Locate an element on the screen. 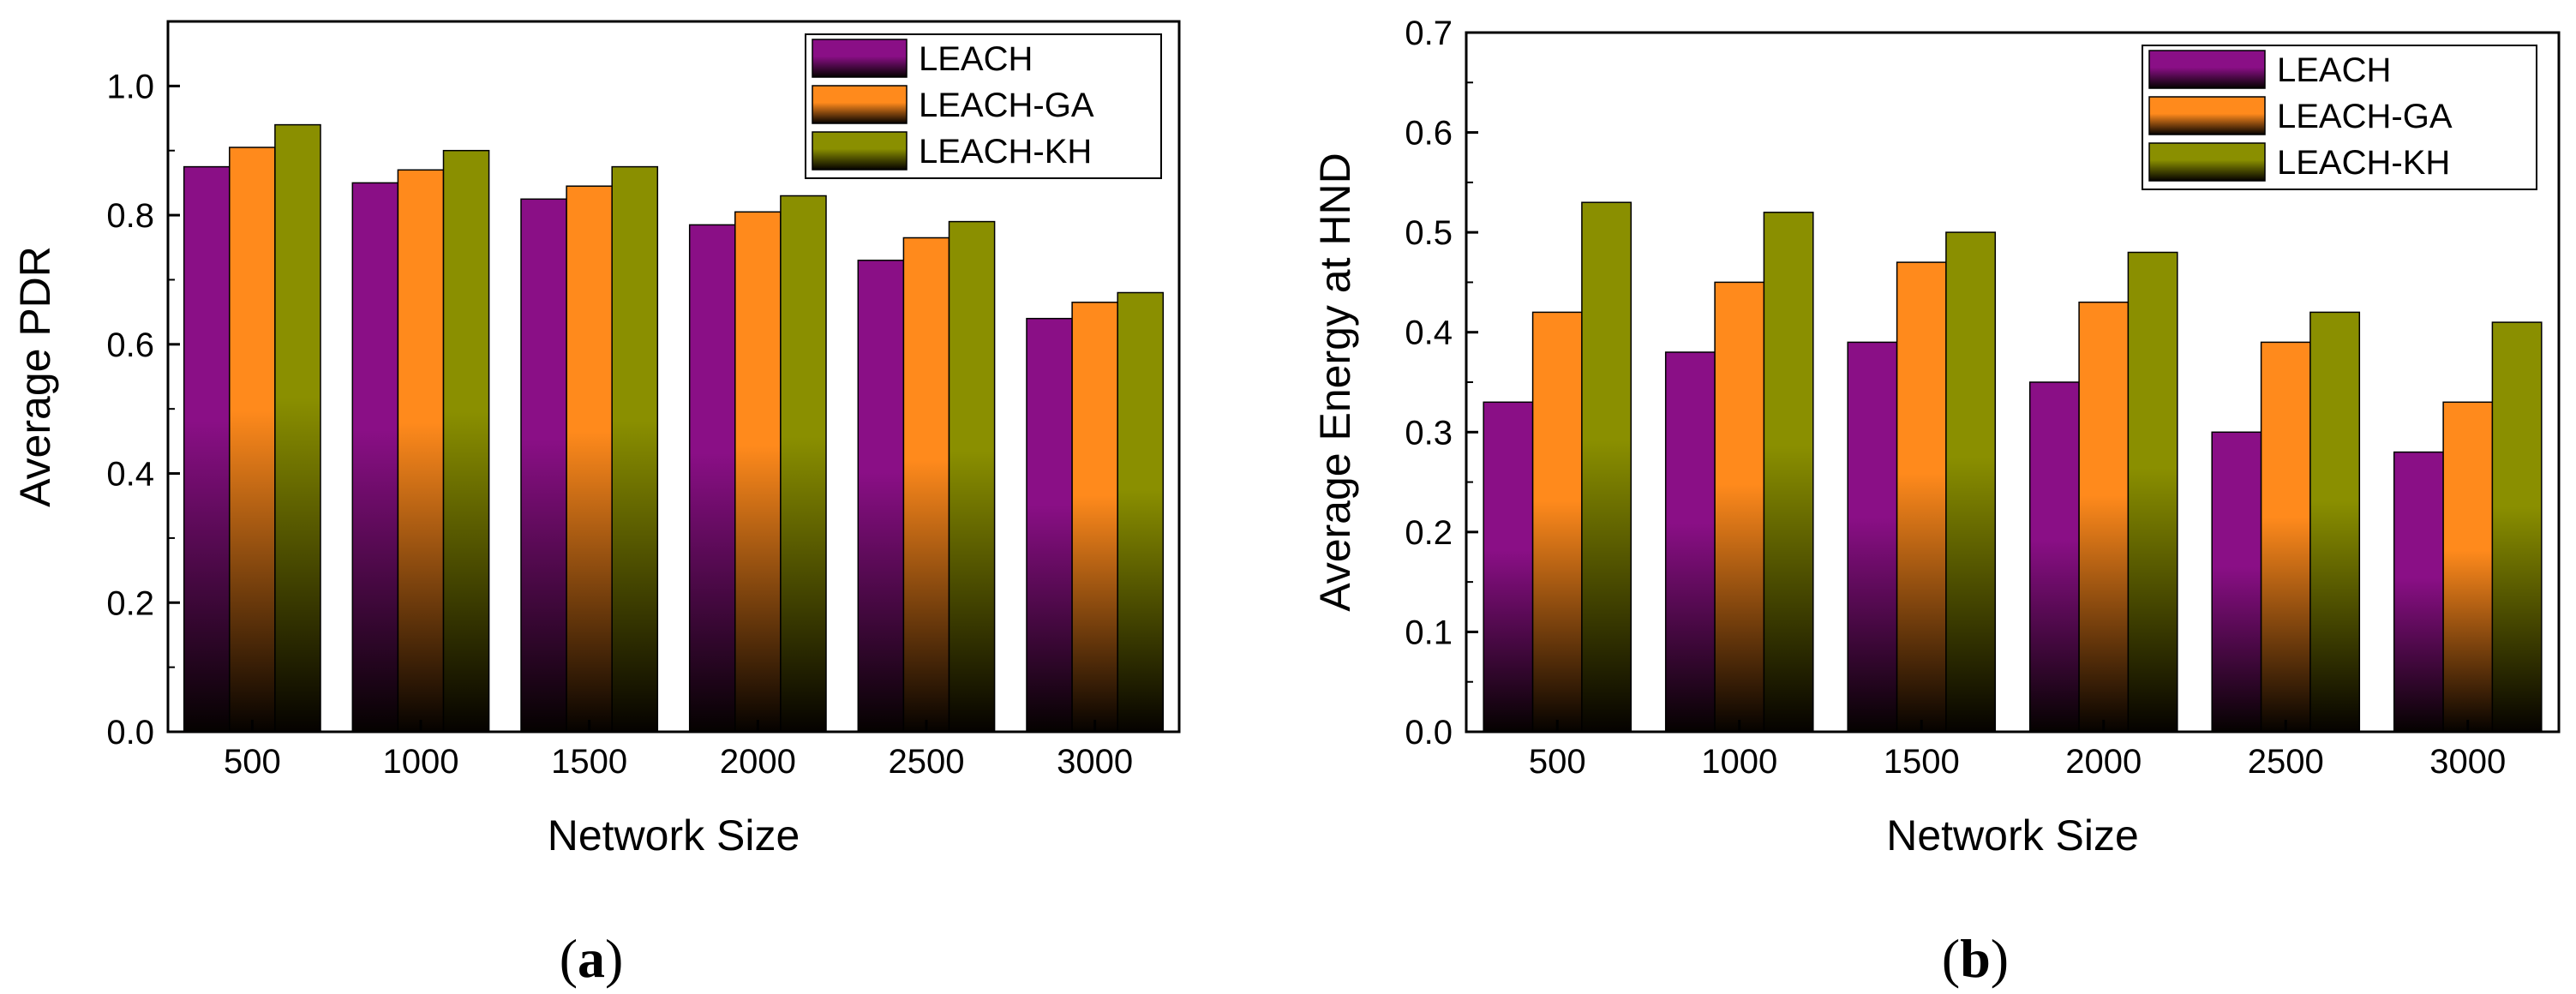 This screenshot has width=2576, height=994. panel-label: (a) is located at coordinates (592, 959).